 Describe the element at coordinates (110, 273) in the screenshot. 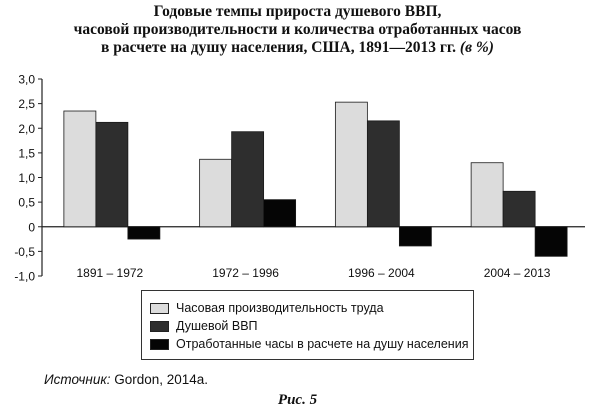

I see `x-category-label: 1891 – 1972` at that location.